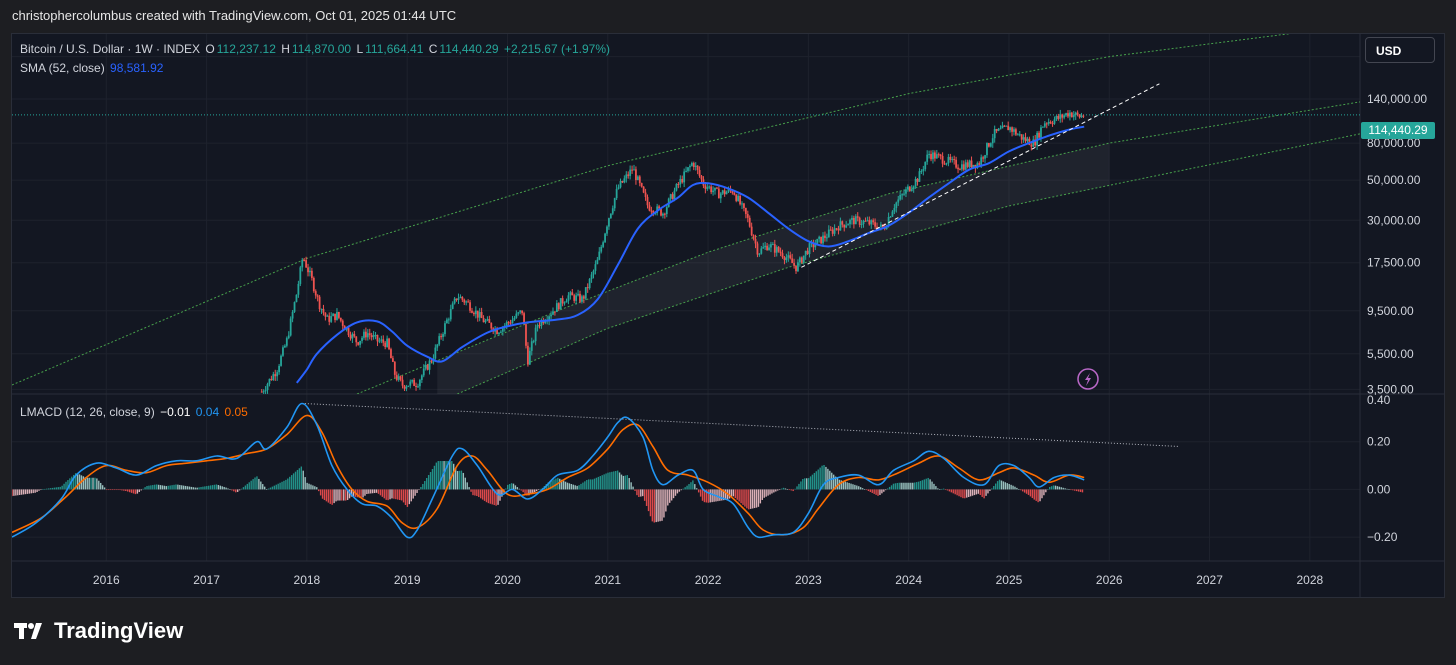 Image resolution: width=1456 pixels, height=665 pixels. I want to click on high-value: 114,870.00, so click(321, 49).